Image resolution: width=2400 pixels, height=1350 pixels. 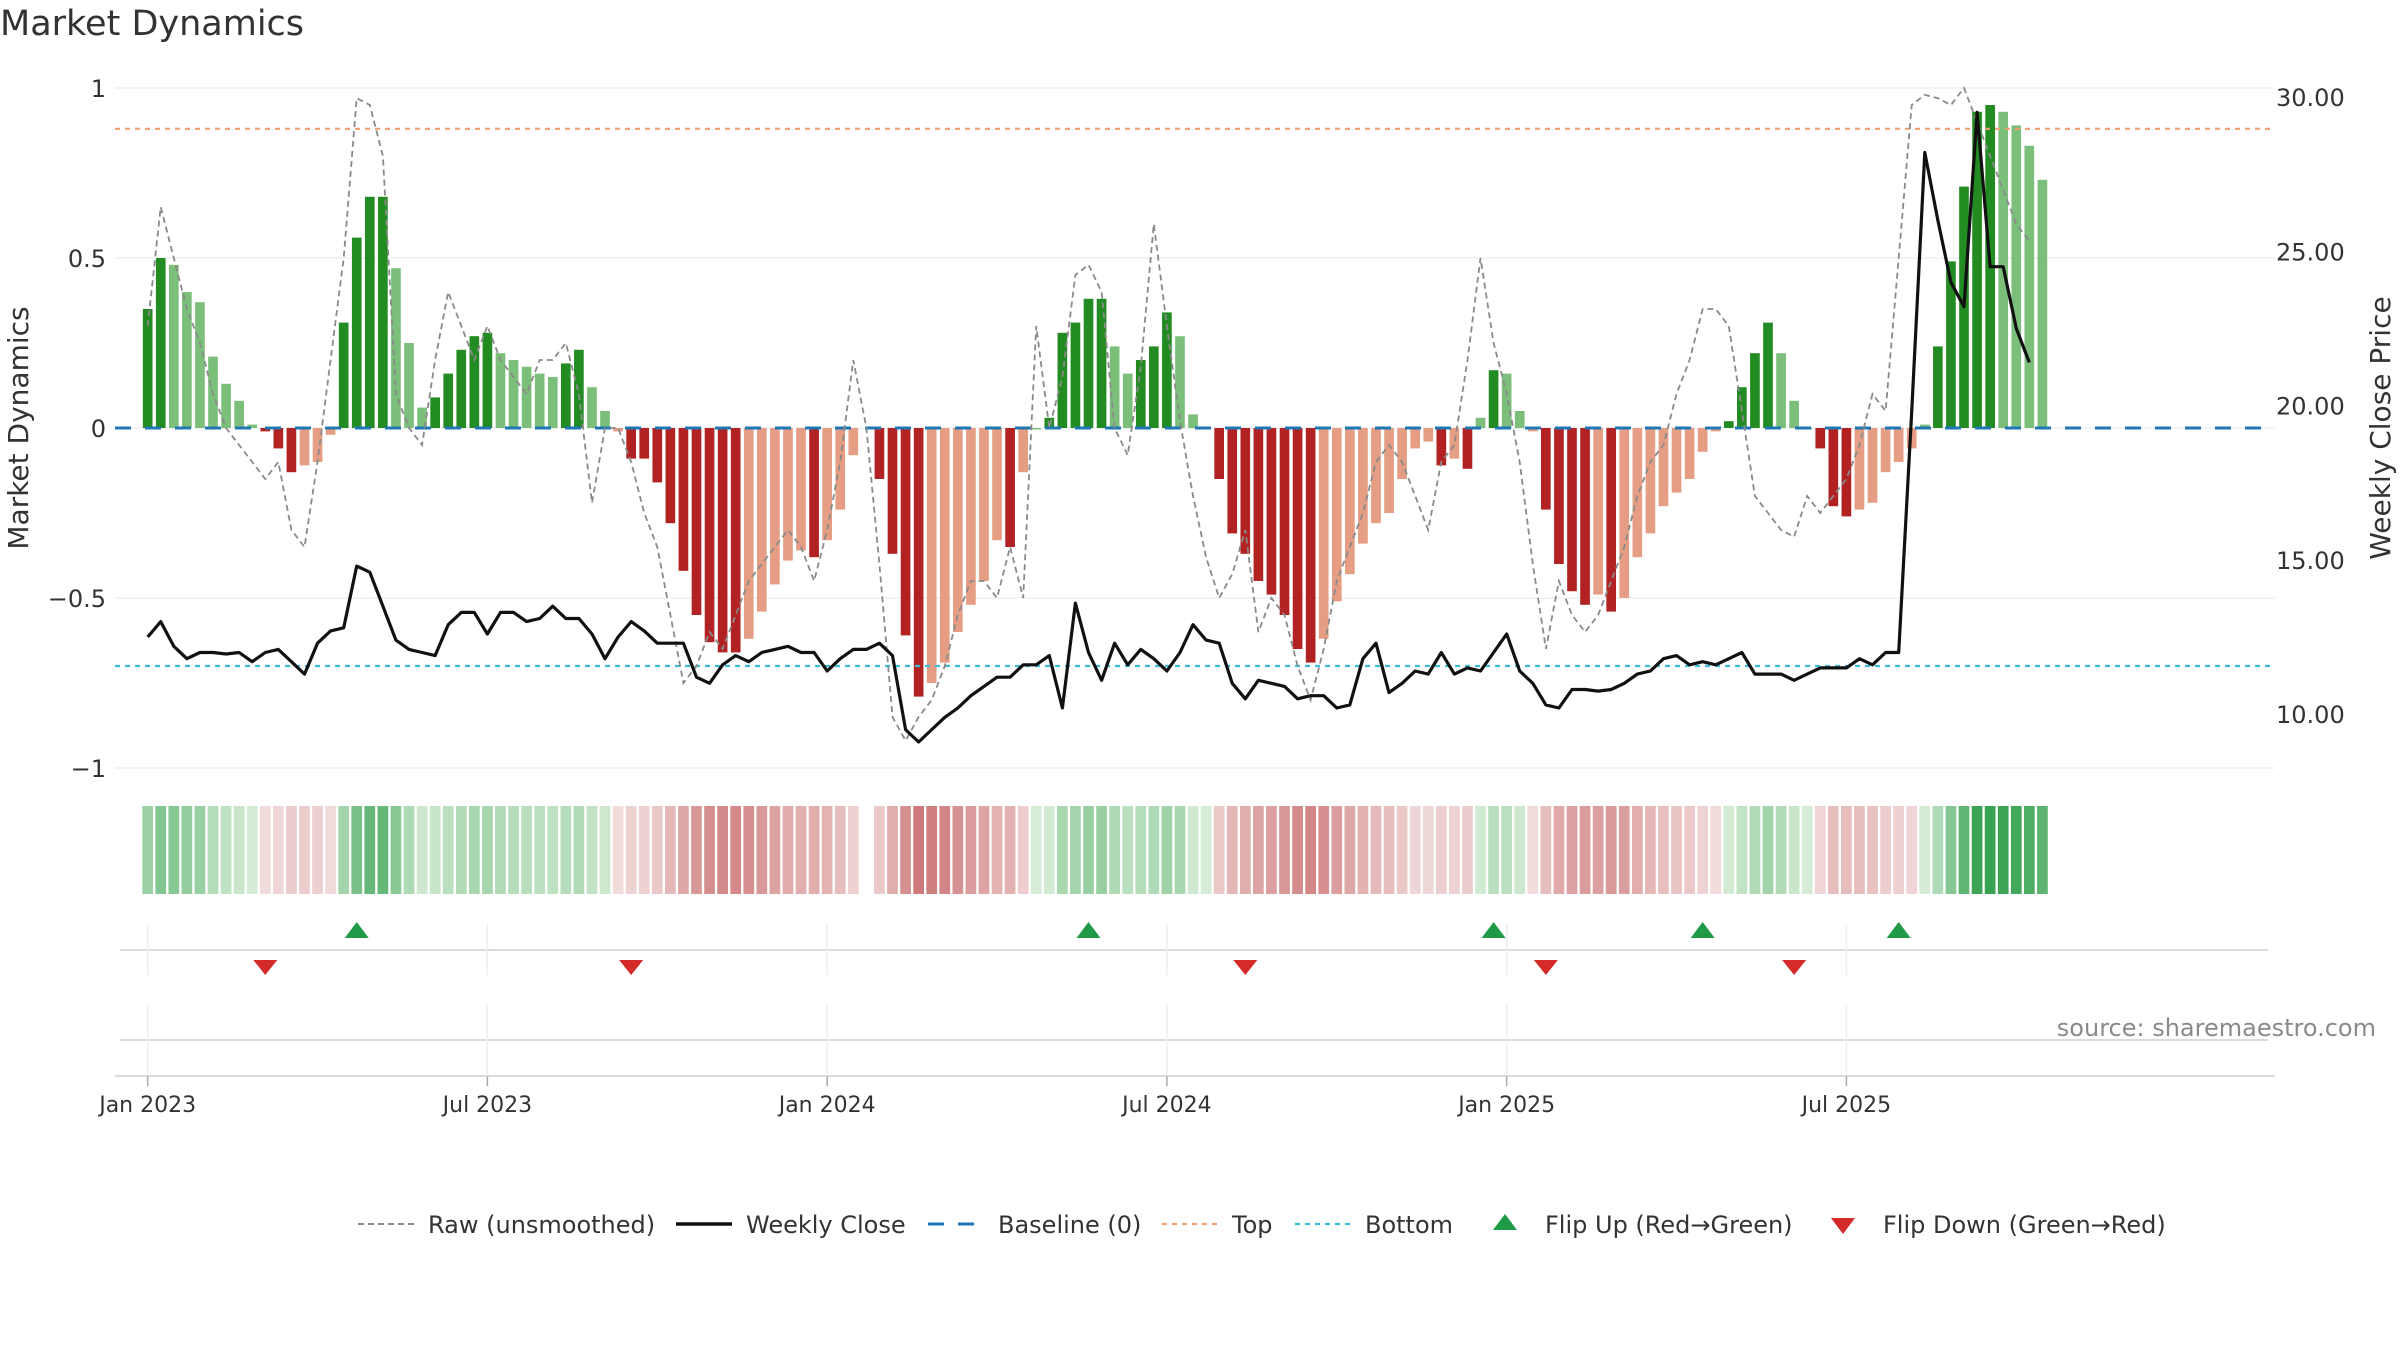 I want to click on y-tick-label-left: 1, so click(x=98, y=89).